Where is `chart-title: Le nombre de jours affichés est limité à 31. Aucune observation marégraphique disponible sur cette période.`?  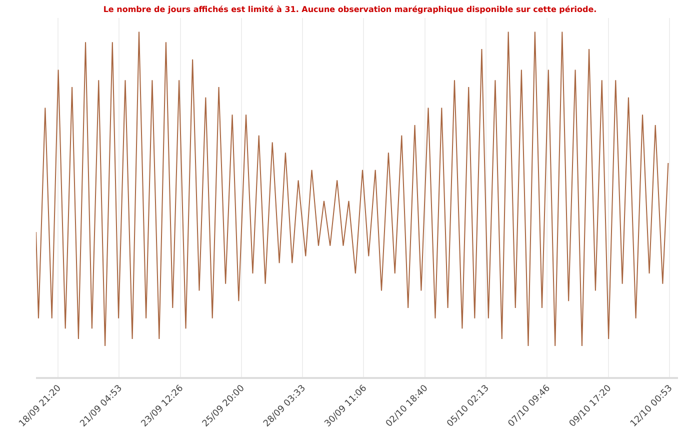
chart-title: Le nombre de jours affichés est limité à 31. Aucune observation marégraphique disponible sur cette période. is located at coordinates (350, 9).